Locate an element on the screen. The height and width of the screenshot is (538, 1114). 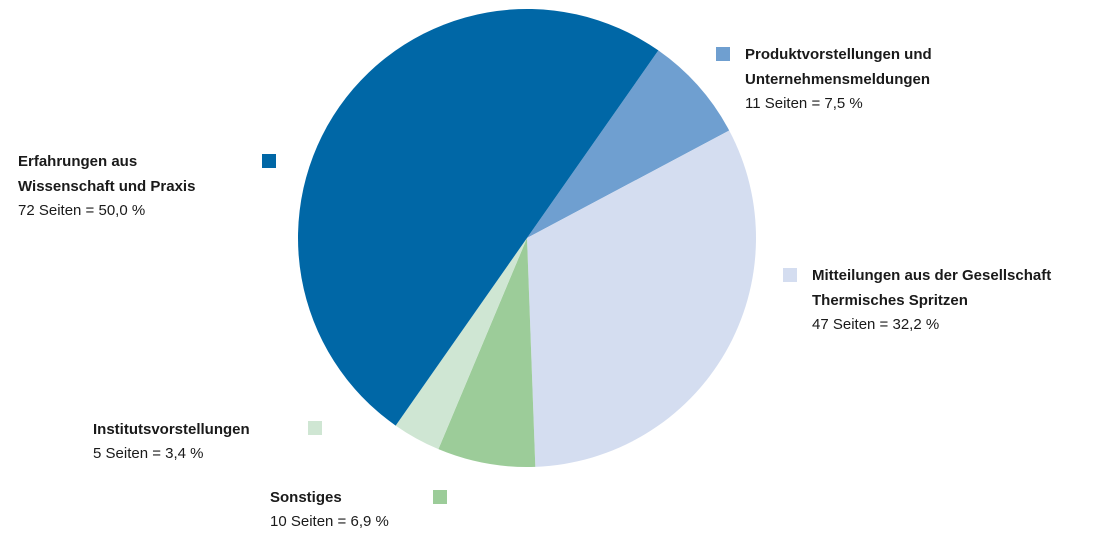
value-label: 47 Seiten = 32,2 % is located at coordinates (875, 324).